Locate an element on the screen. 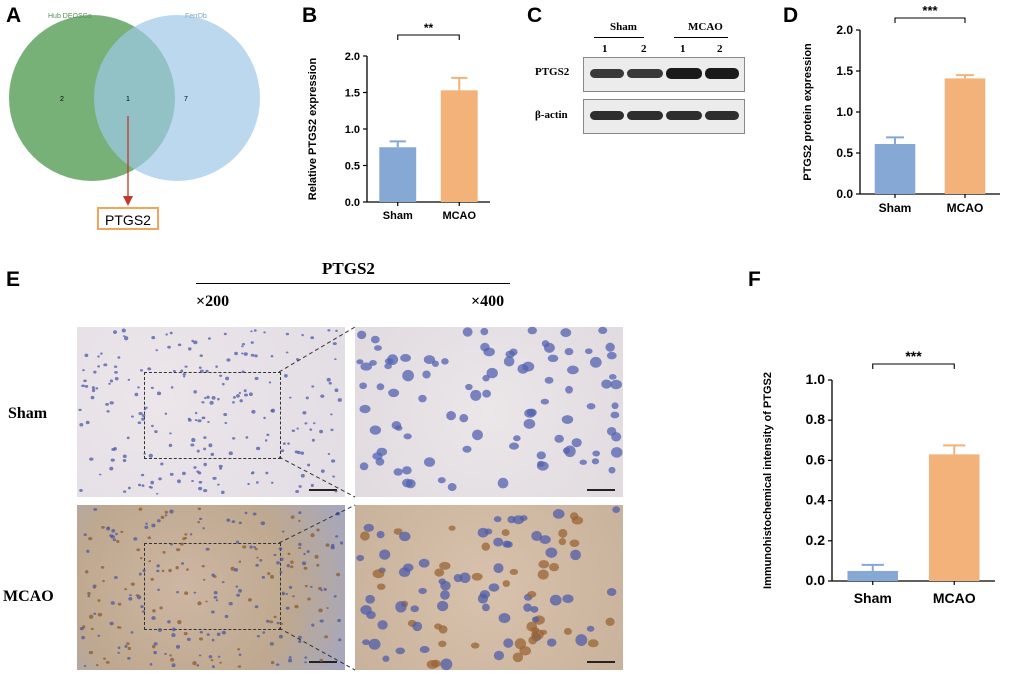 The height and width of the screenshot is (677, 1020). blot-group-sham-line is located at coordinates (619, 37).